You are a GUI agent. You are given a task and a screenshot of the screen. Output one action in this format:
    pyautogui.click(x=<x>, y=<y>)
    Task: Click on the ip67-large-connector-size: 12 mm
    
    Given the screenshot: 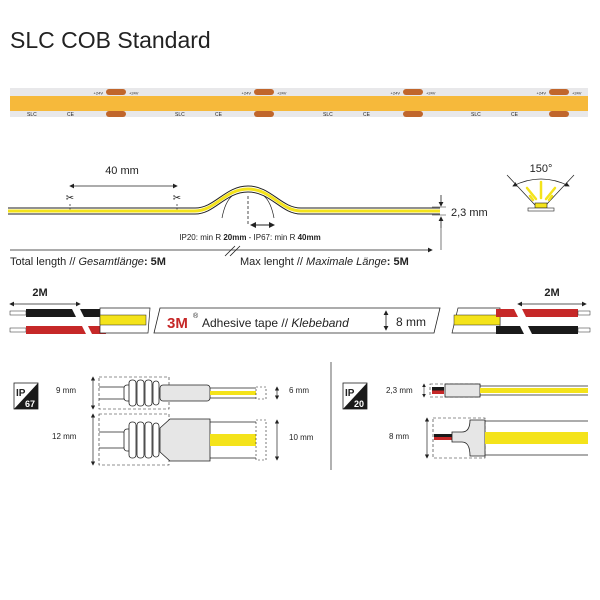 What is the action you would take?
    pyautogui.click(x=64, y=436)
    